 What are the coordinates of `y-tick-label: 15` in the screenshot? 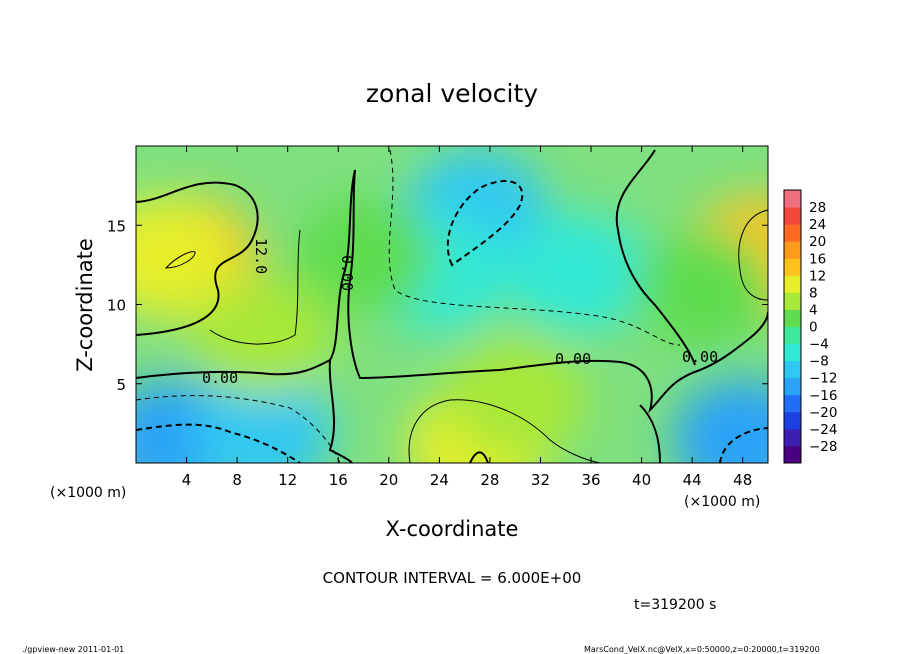 It's located at (116, 226).